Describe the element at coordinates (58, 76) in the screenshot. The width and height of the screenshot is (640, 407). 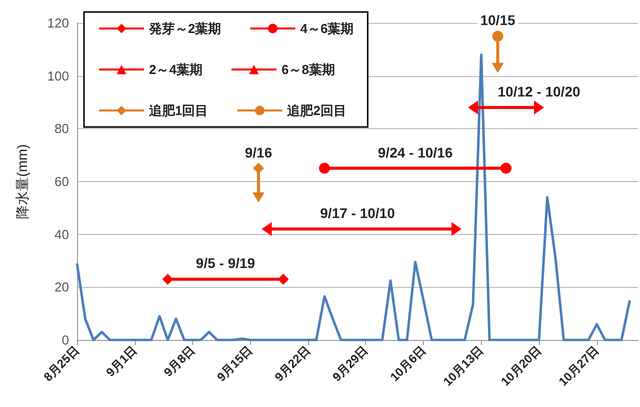
I see `y-tick-label: 100` at that location.